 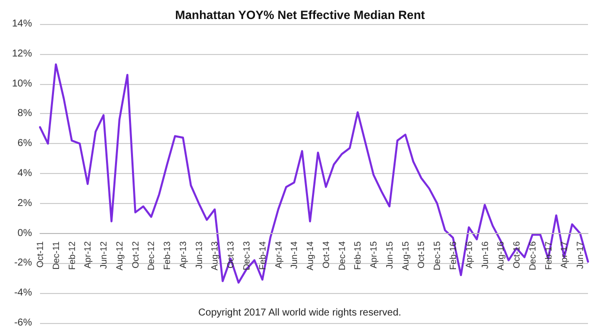 I want to click on y-tick-label: 0%, so click(x=25, y=233).